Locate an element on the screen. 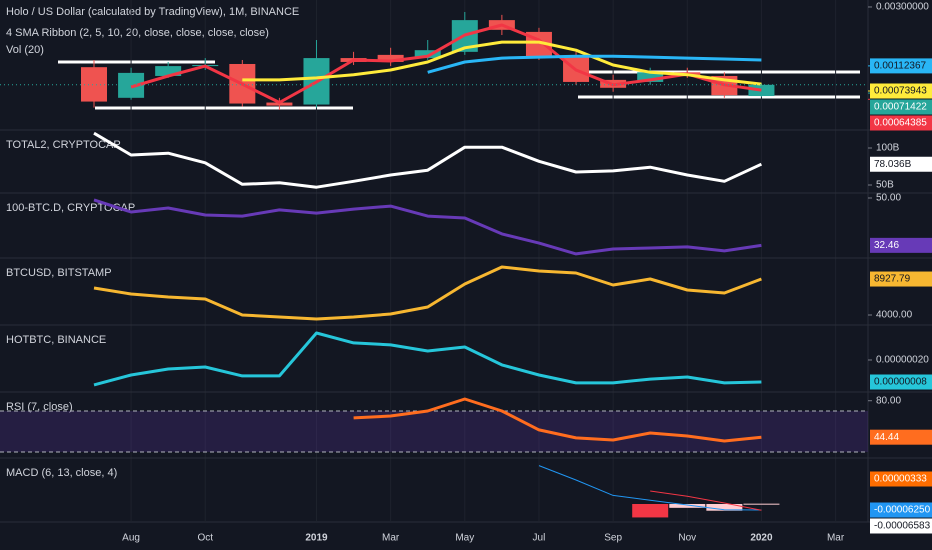  indicator-label: Vol (20) is located at coordinates (25, 50).